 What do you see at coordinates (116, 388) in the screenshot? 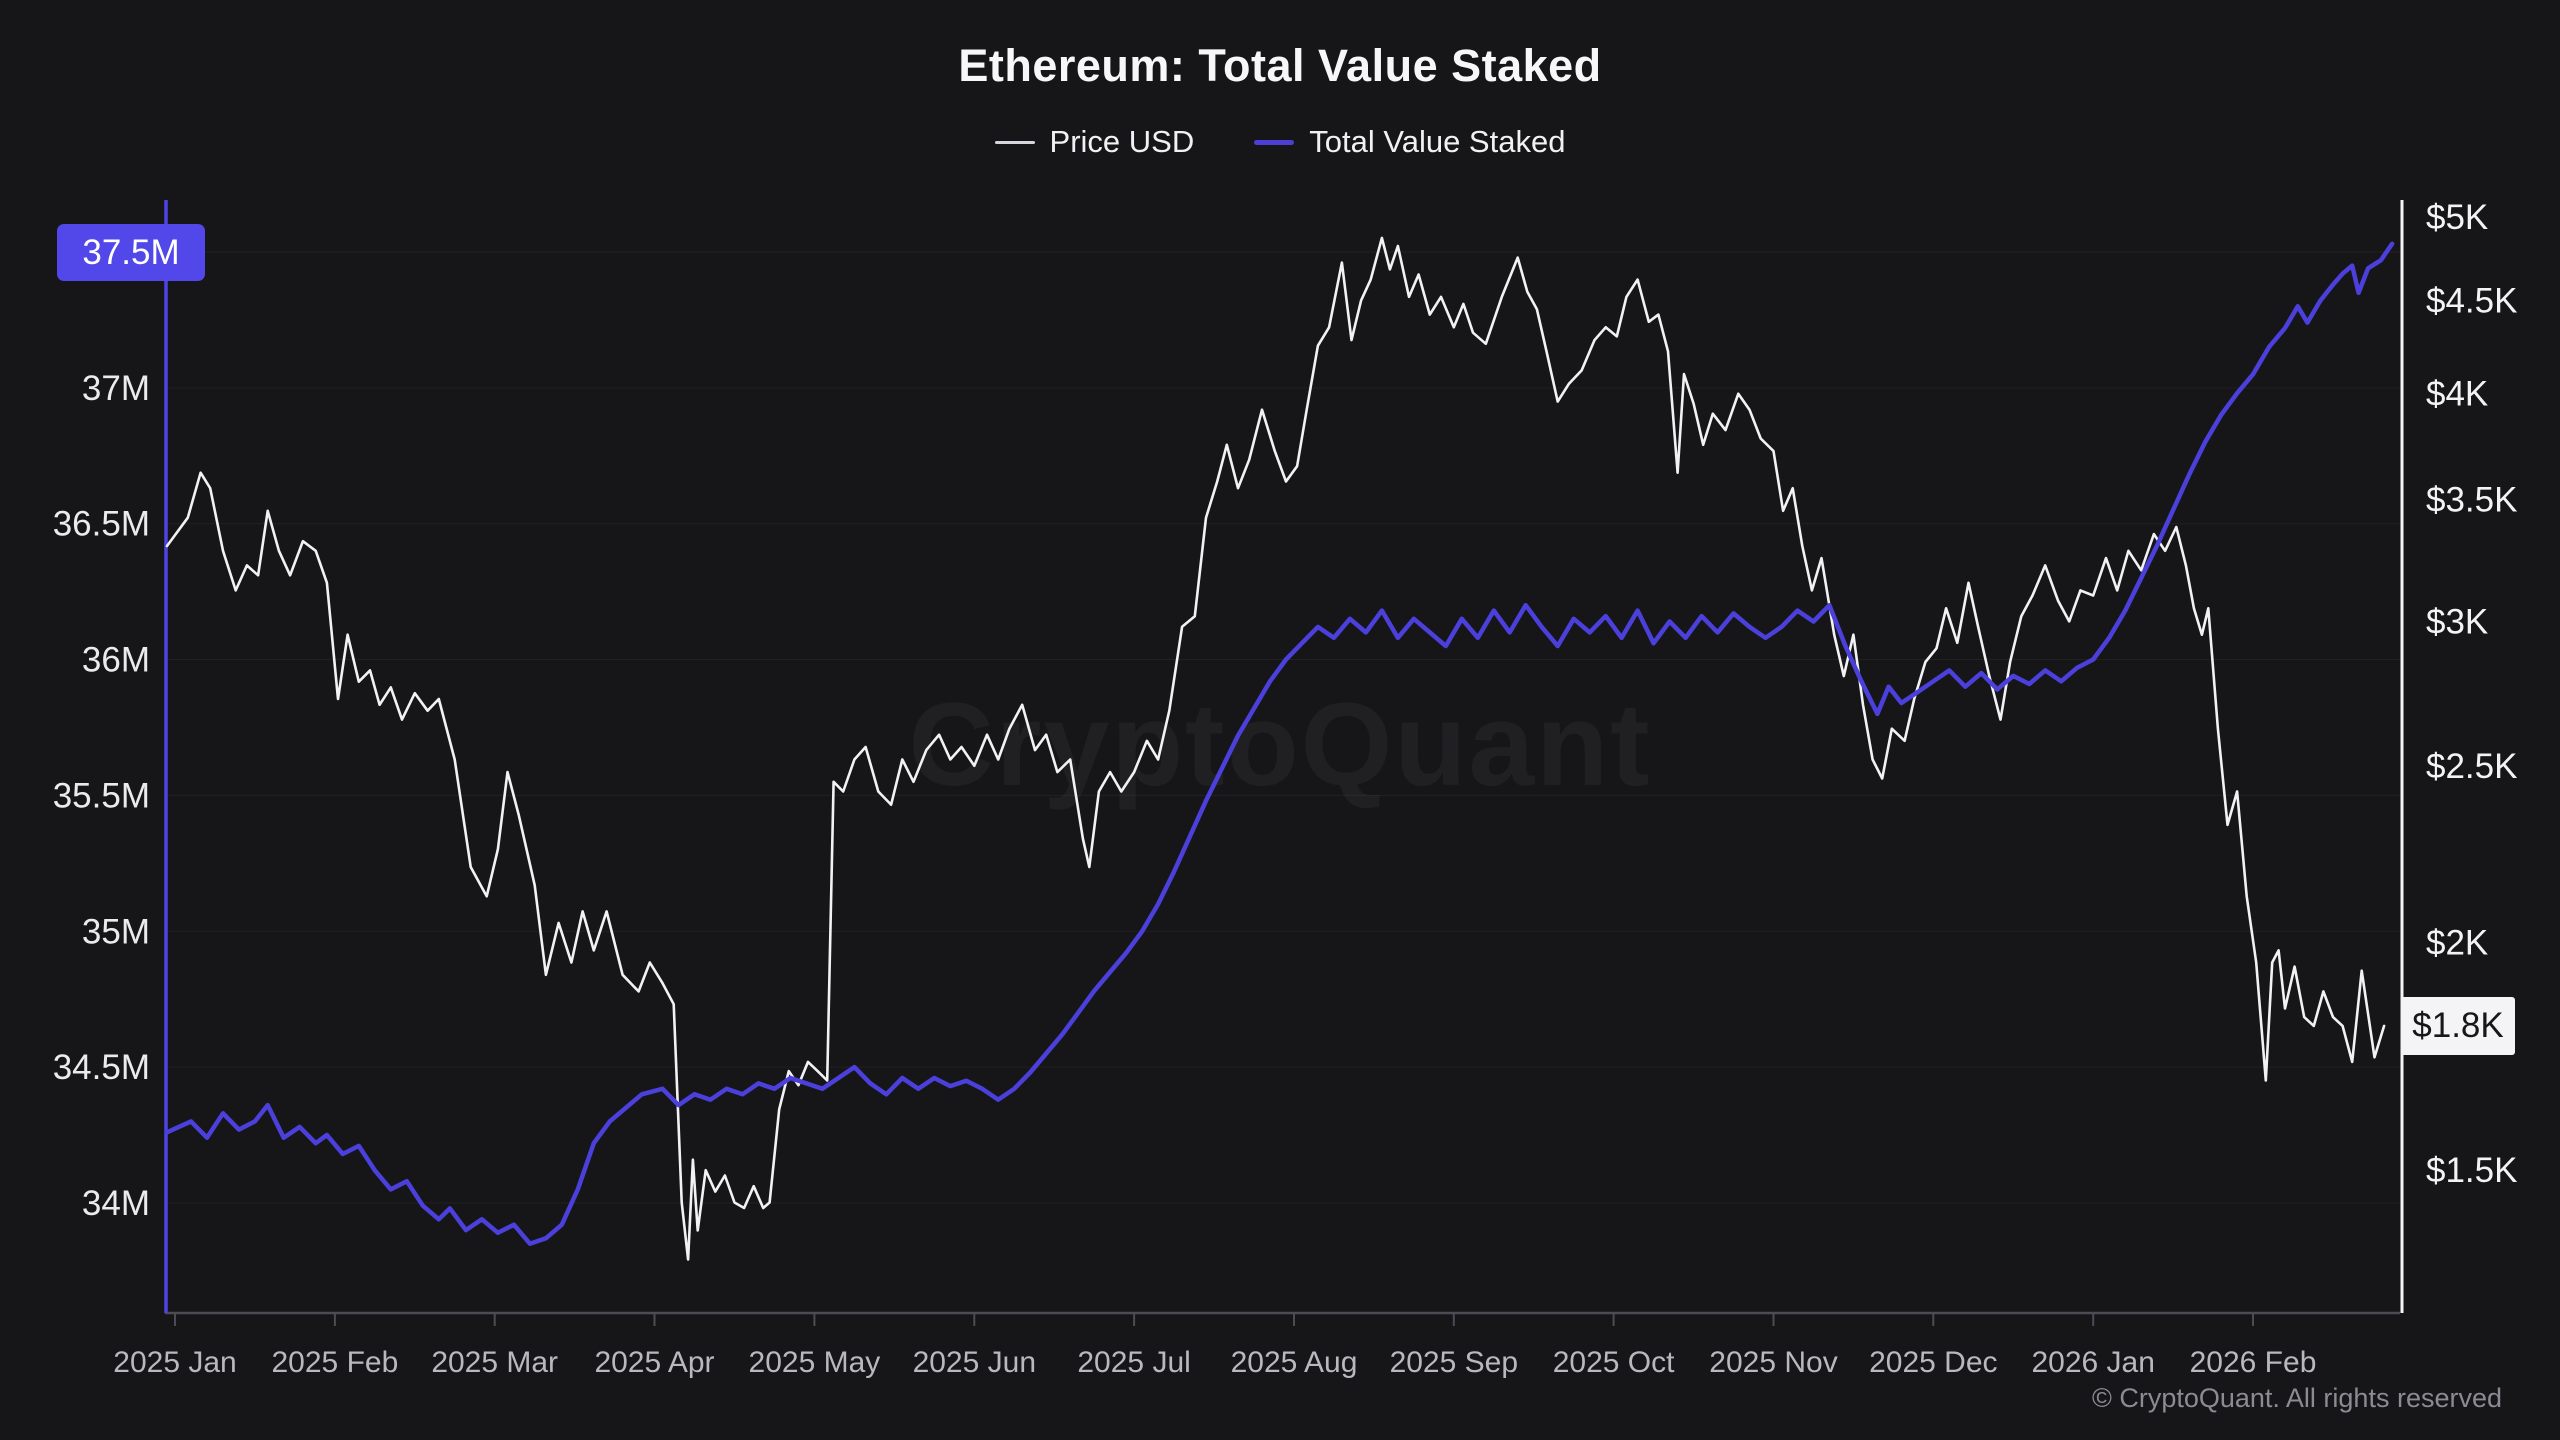
I see `y-left-tick-label: 37M` at bounding box center [116, 388].